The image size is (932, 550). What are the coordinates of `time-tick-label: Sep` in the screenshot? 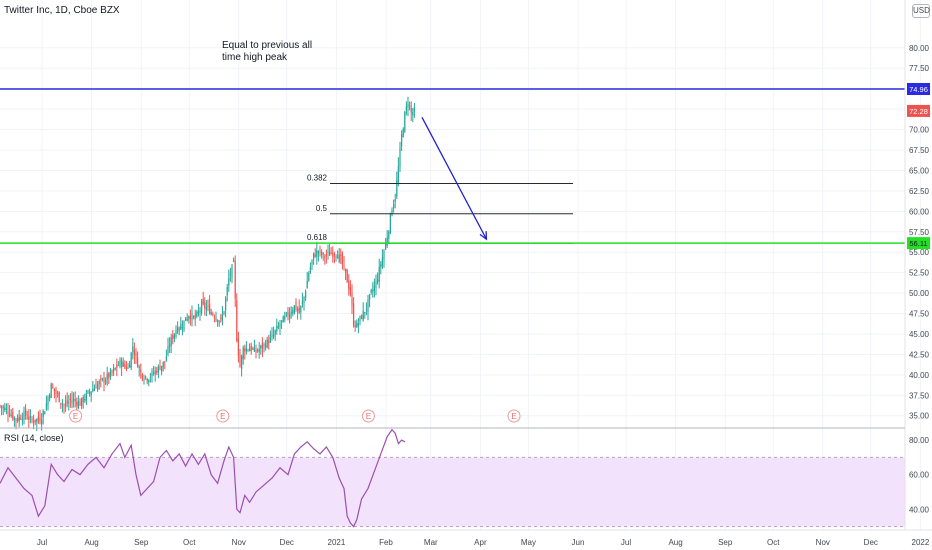 It's located at (141, 542).